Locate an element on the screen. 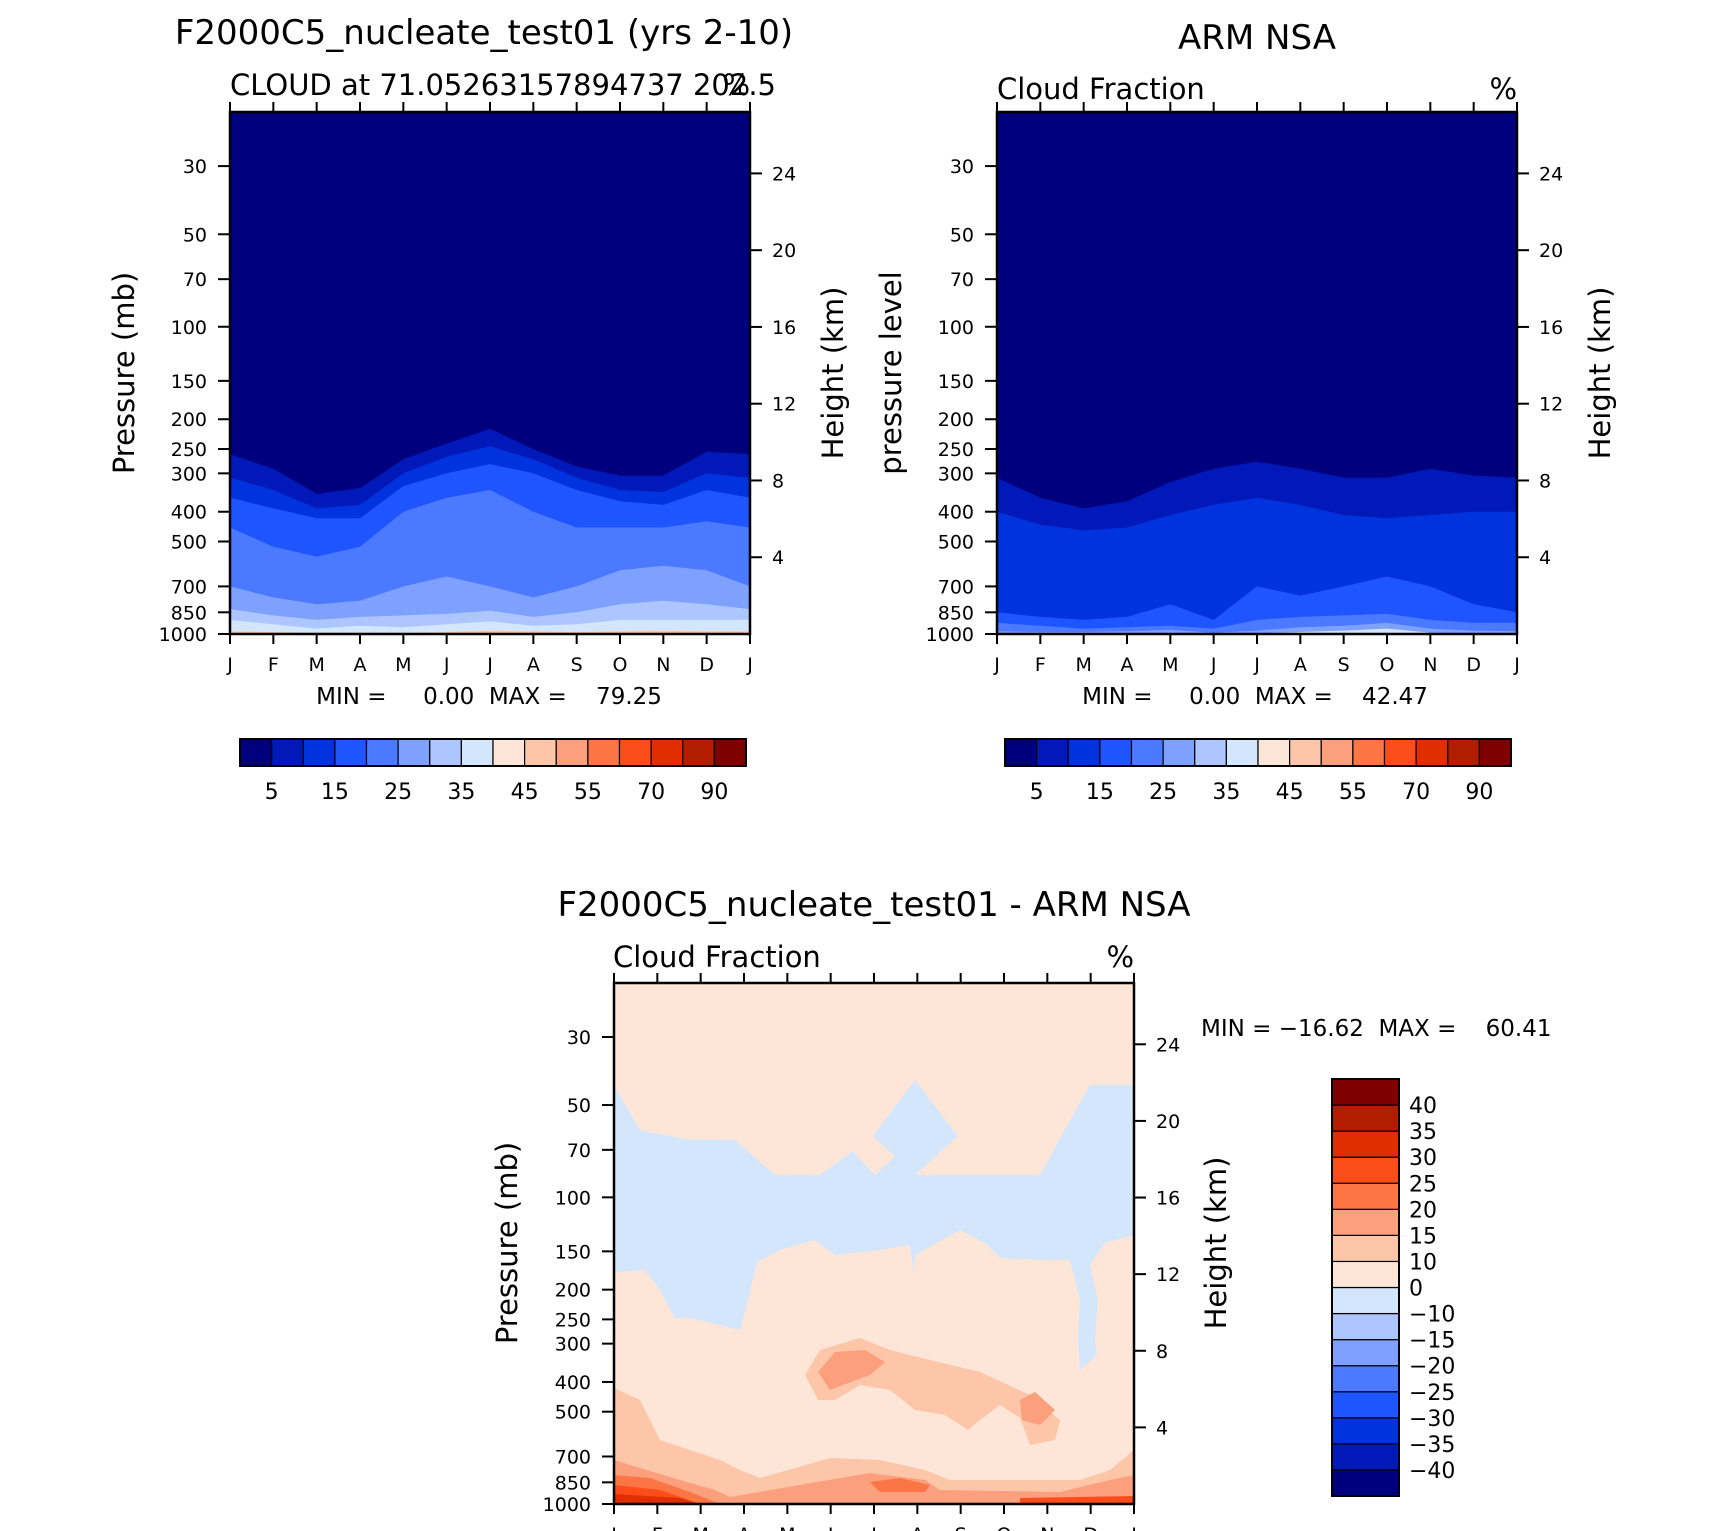 The image size is (1710, 1531). colorbar-label: 10 is located at coordinates (1423, 1262).